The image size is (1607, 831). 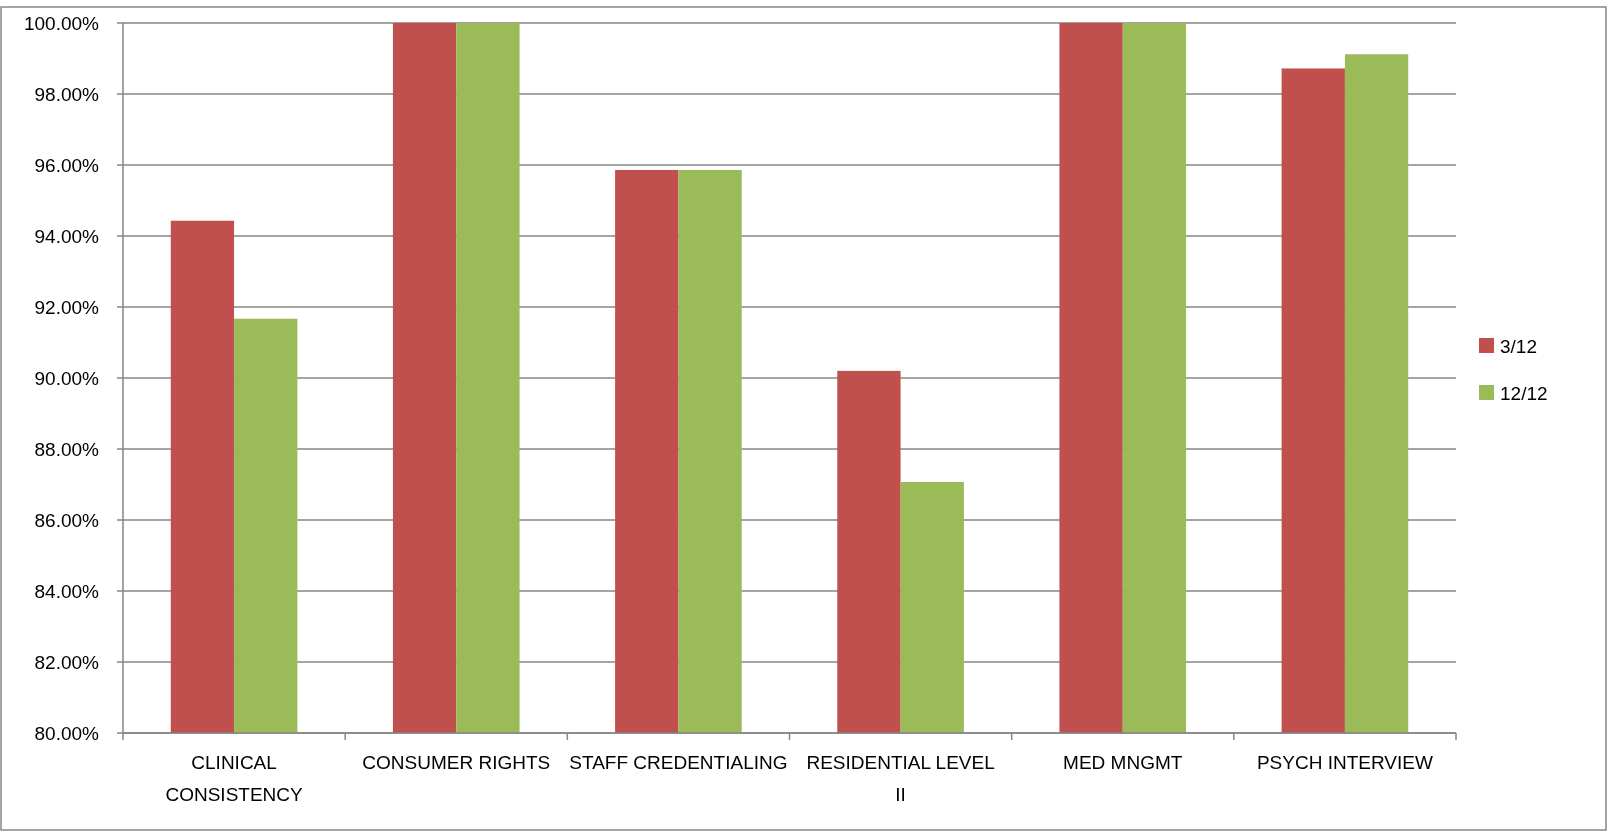 What do you see at coordinates (67, 378) in the screenshot?
I see `y-tick-label: 90.00%` at bounding box center [67, 378].